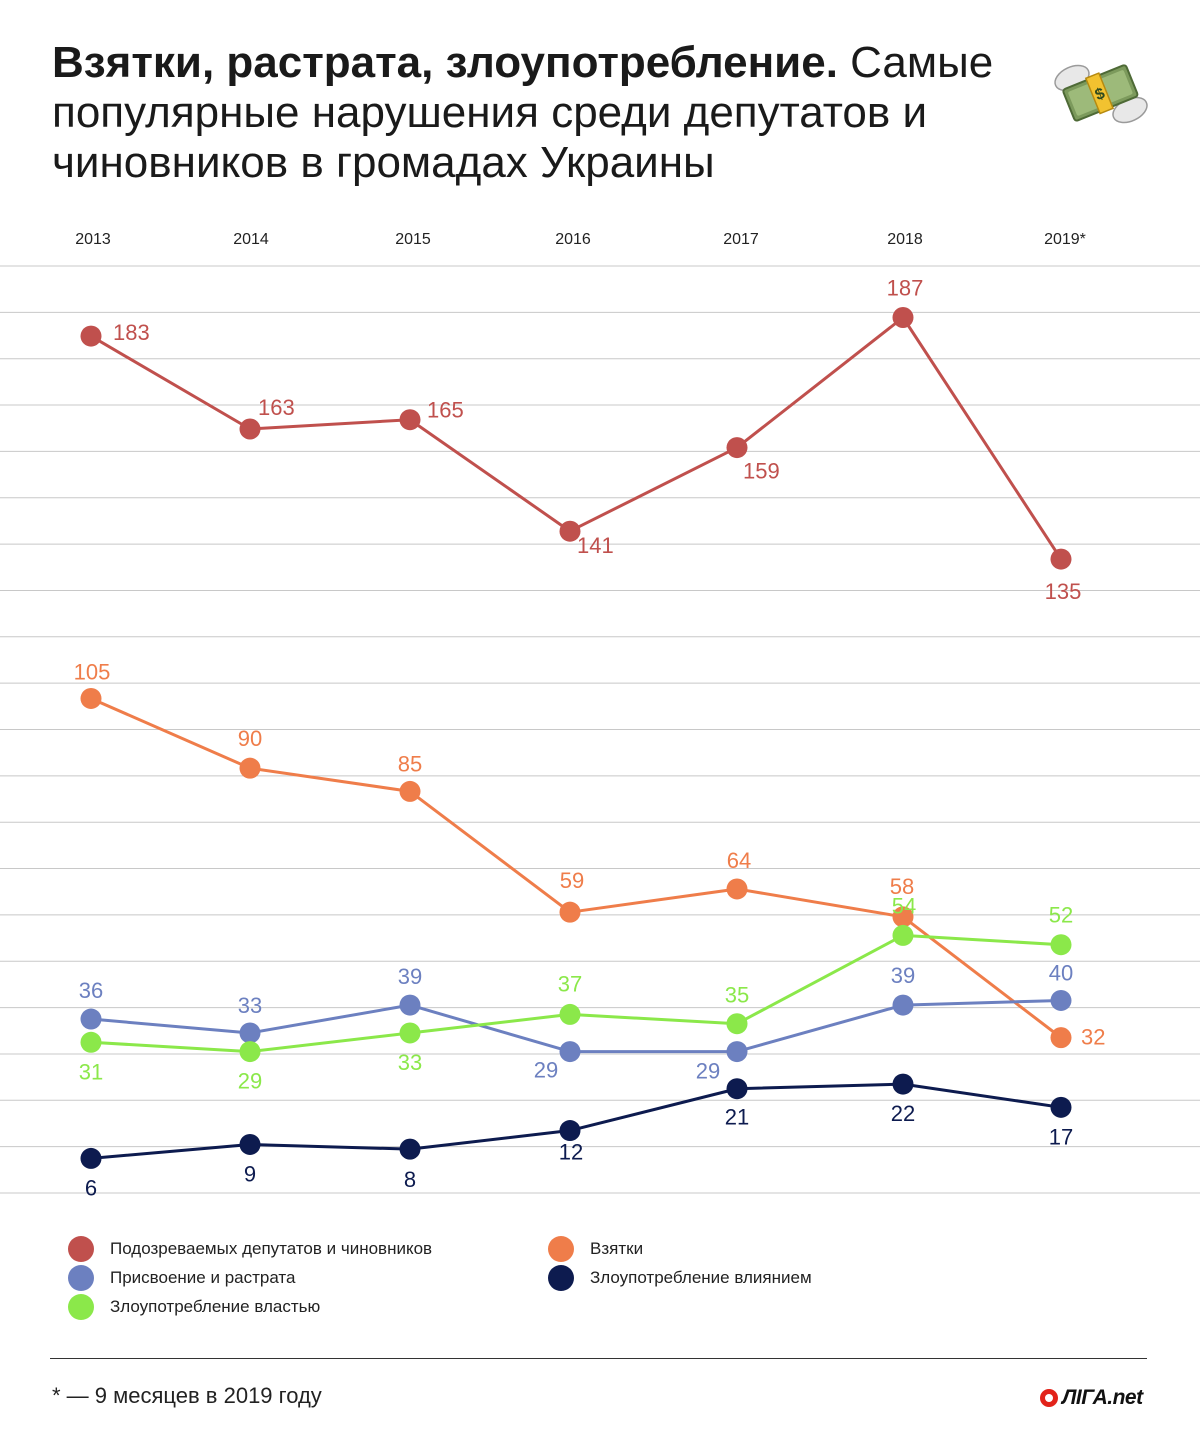 The height and width of the screenshot is (1452, 1200). I want to click on data-label-suspects: 183, so click(131, 332).